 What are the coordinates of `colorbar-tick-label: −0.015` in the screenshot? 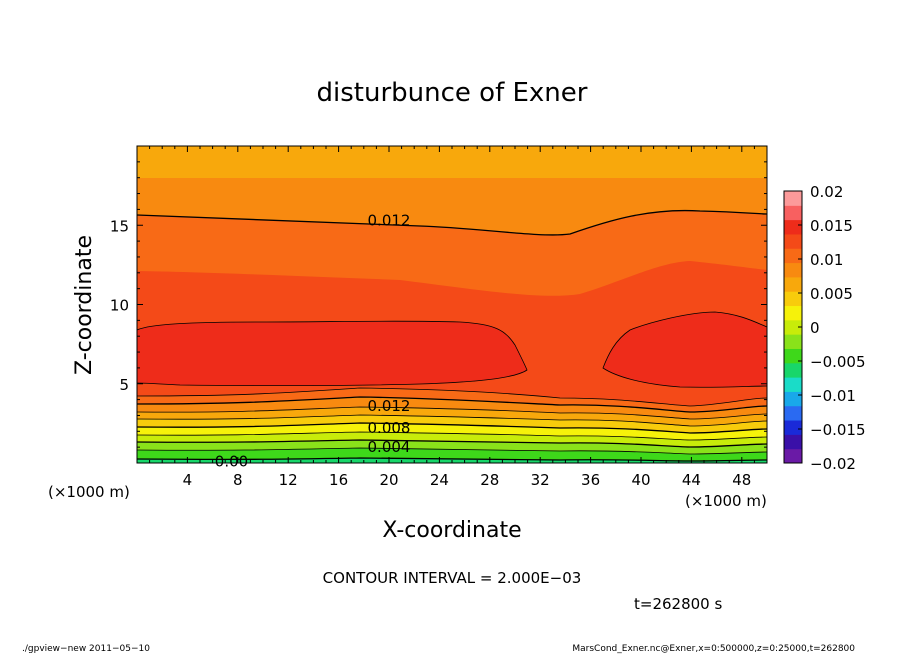 It's located at (838, 430).